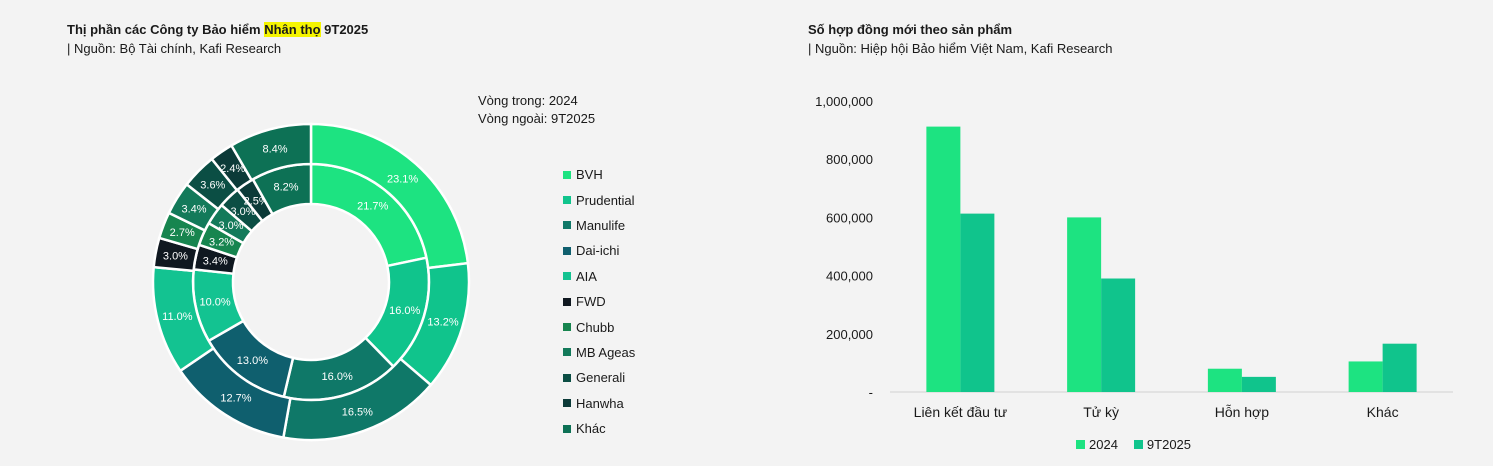  What do you see at coordinates (193, 209) in the screenshot?
I see `donut-label-outer-7: 3.4%` at bounding box center [193, 209].